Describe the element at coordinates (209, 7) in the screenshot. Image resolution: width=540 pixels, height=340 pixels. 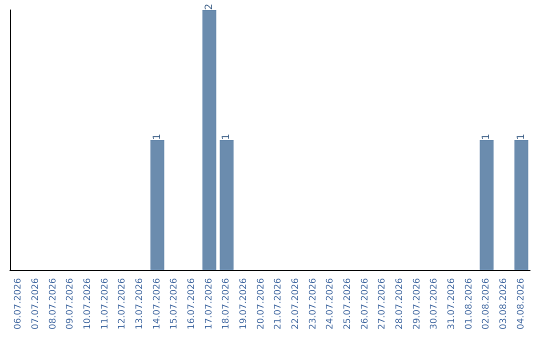
I see `data-label: 2` at that location.